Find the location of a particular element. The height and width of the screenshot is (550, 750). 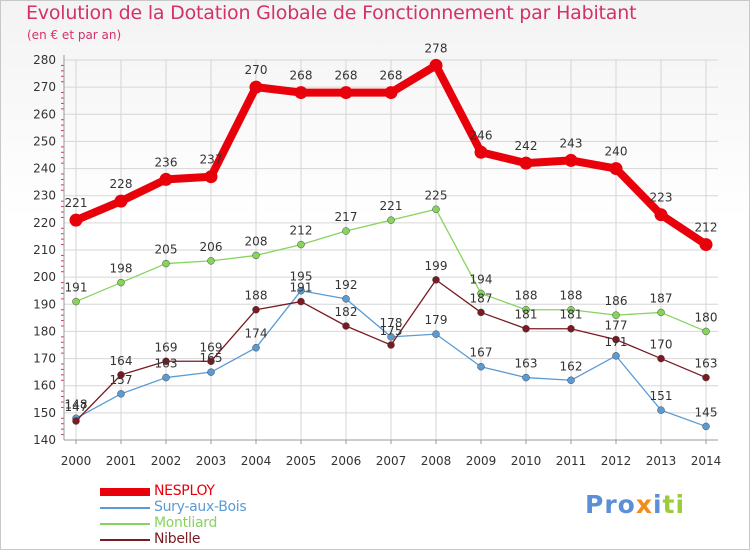

data-label: 237 is located at coordinates (211, 160).